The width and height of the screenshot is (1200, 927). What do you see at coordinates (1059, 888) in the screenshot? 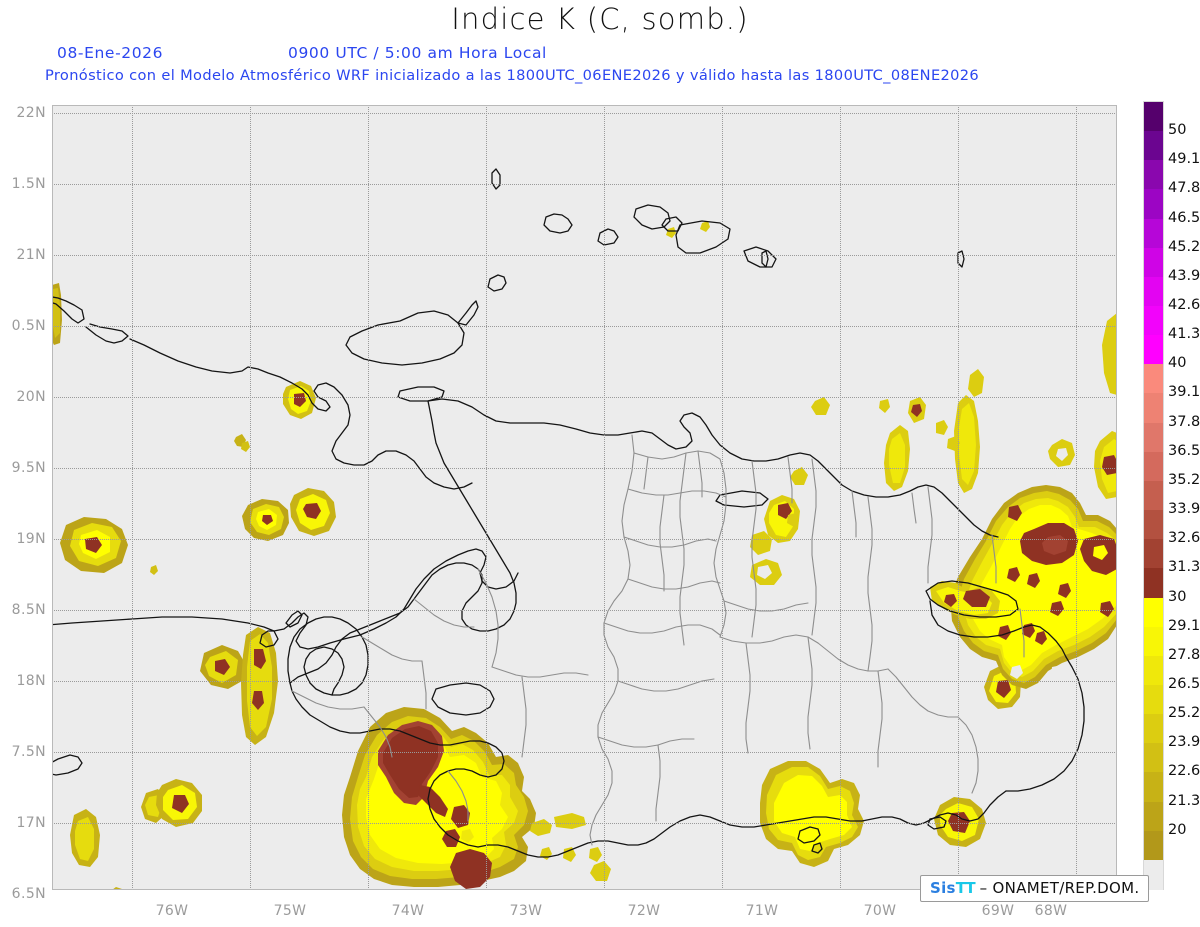
I see `logo-agency: – ONAMET/REP.DOM.` at bounding box center [1059, 888].